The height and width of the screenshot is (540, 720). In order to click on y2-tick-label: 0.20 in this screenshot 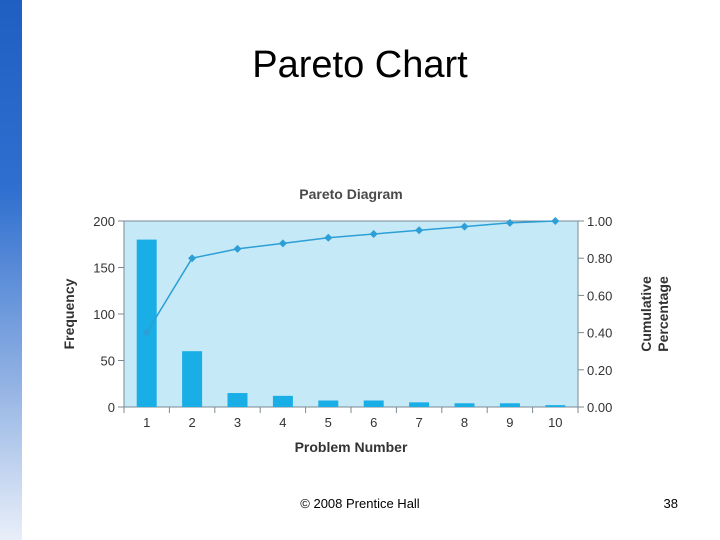, I will do `click(599, 370)`.